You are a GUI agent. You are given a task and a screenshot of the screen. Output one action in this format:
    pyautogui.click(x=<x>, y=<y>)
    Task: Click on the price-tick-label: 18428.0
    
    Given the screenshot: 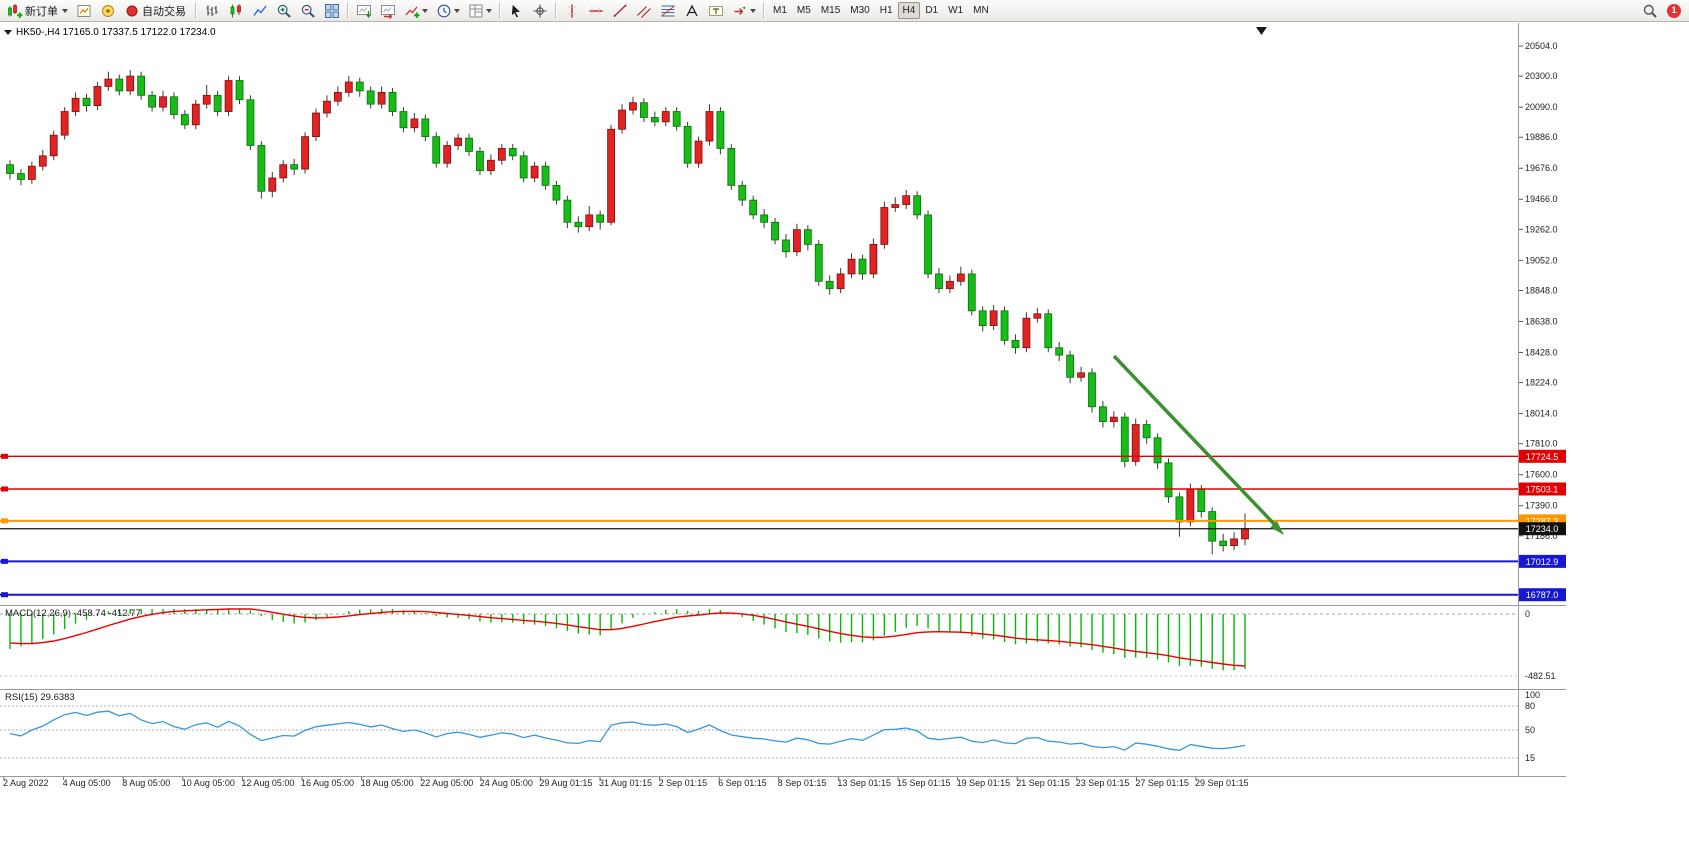 What is the action you would take?
    pyautogui.click(x=1541, y=352)
    